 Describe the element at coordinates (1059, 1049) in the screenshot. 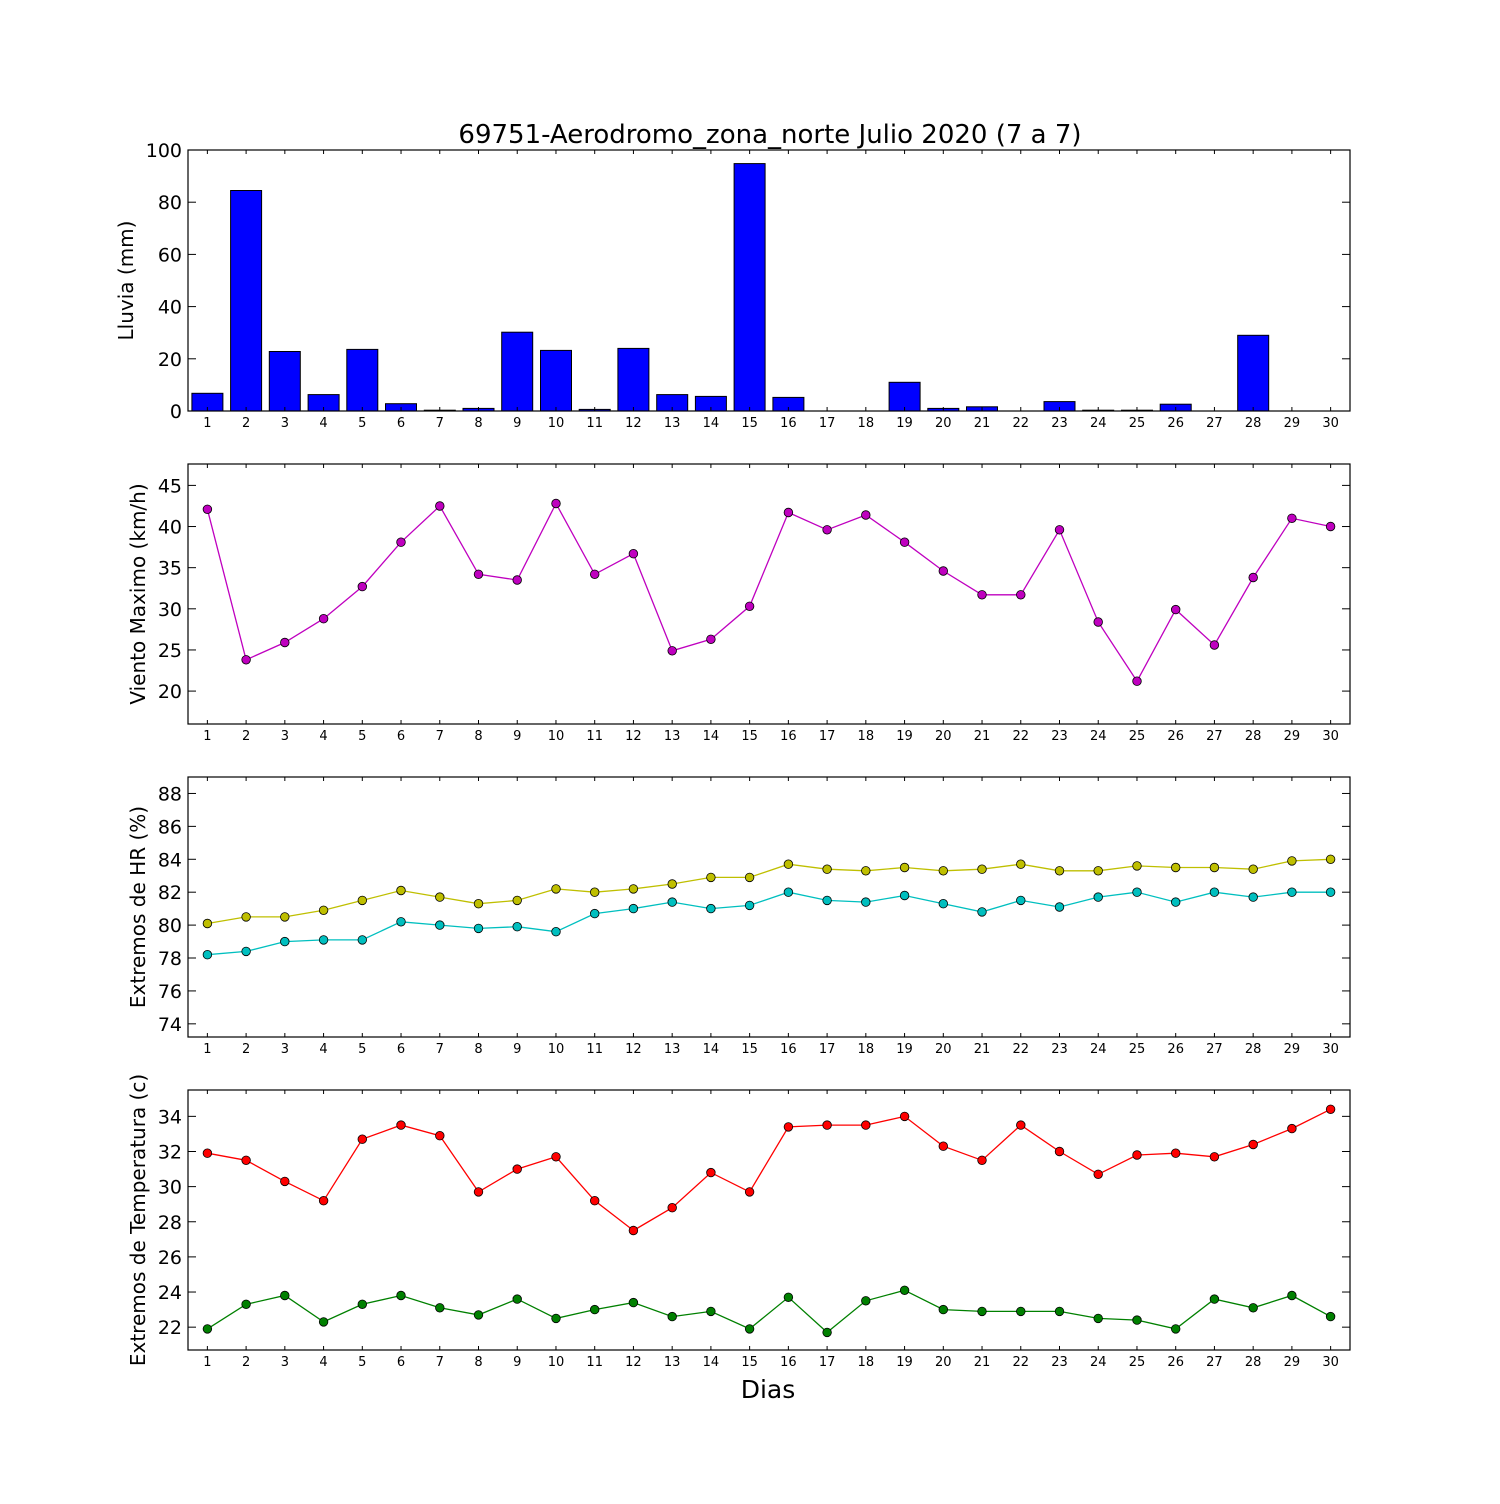

I see `x-tick-label: 23` at that location.